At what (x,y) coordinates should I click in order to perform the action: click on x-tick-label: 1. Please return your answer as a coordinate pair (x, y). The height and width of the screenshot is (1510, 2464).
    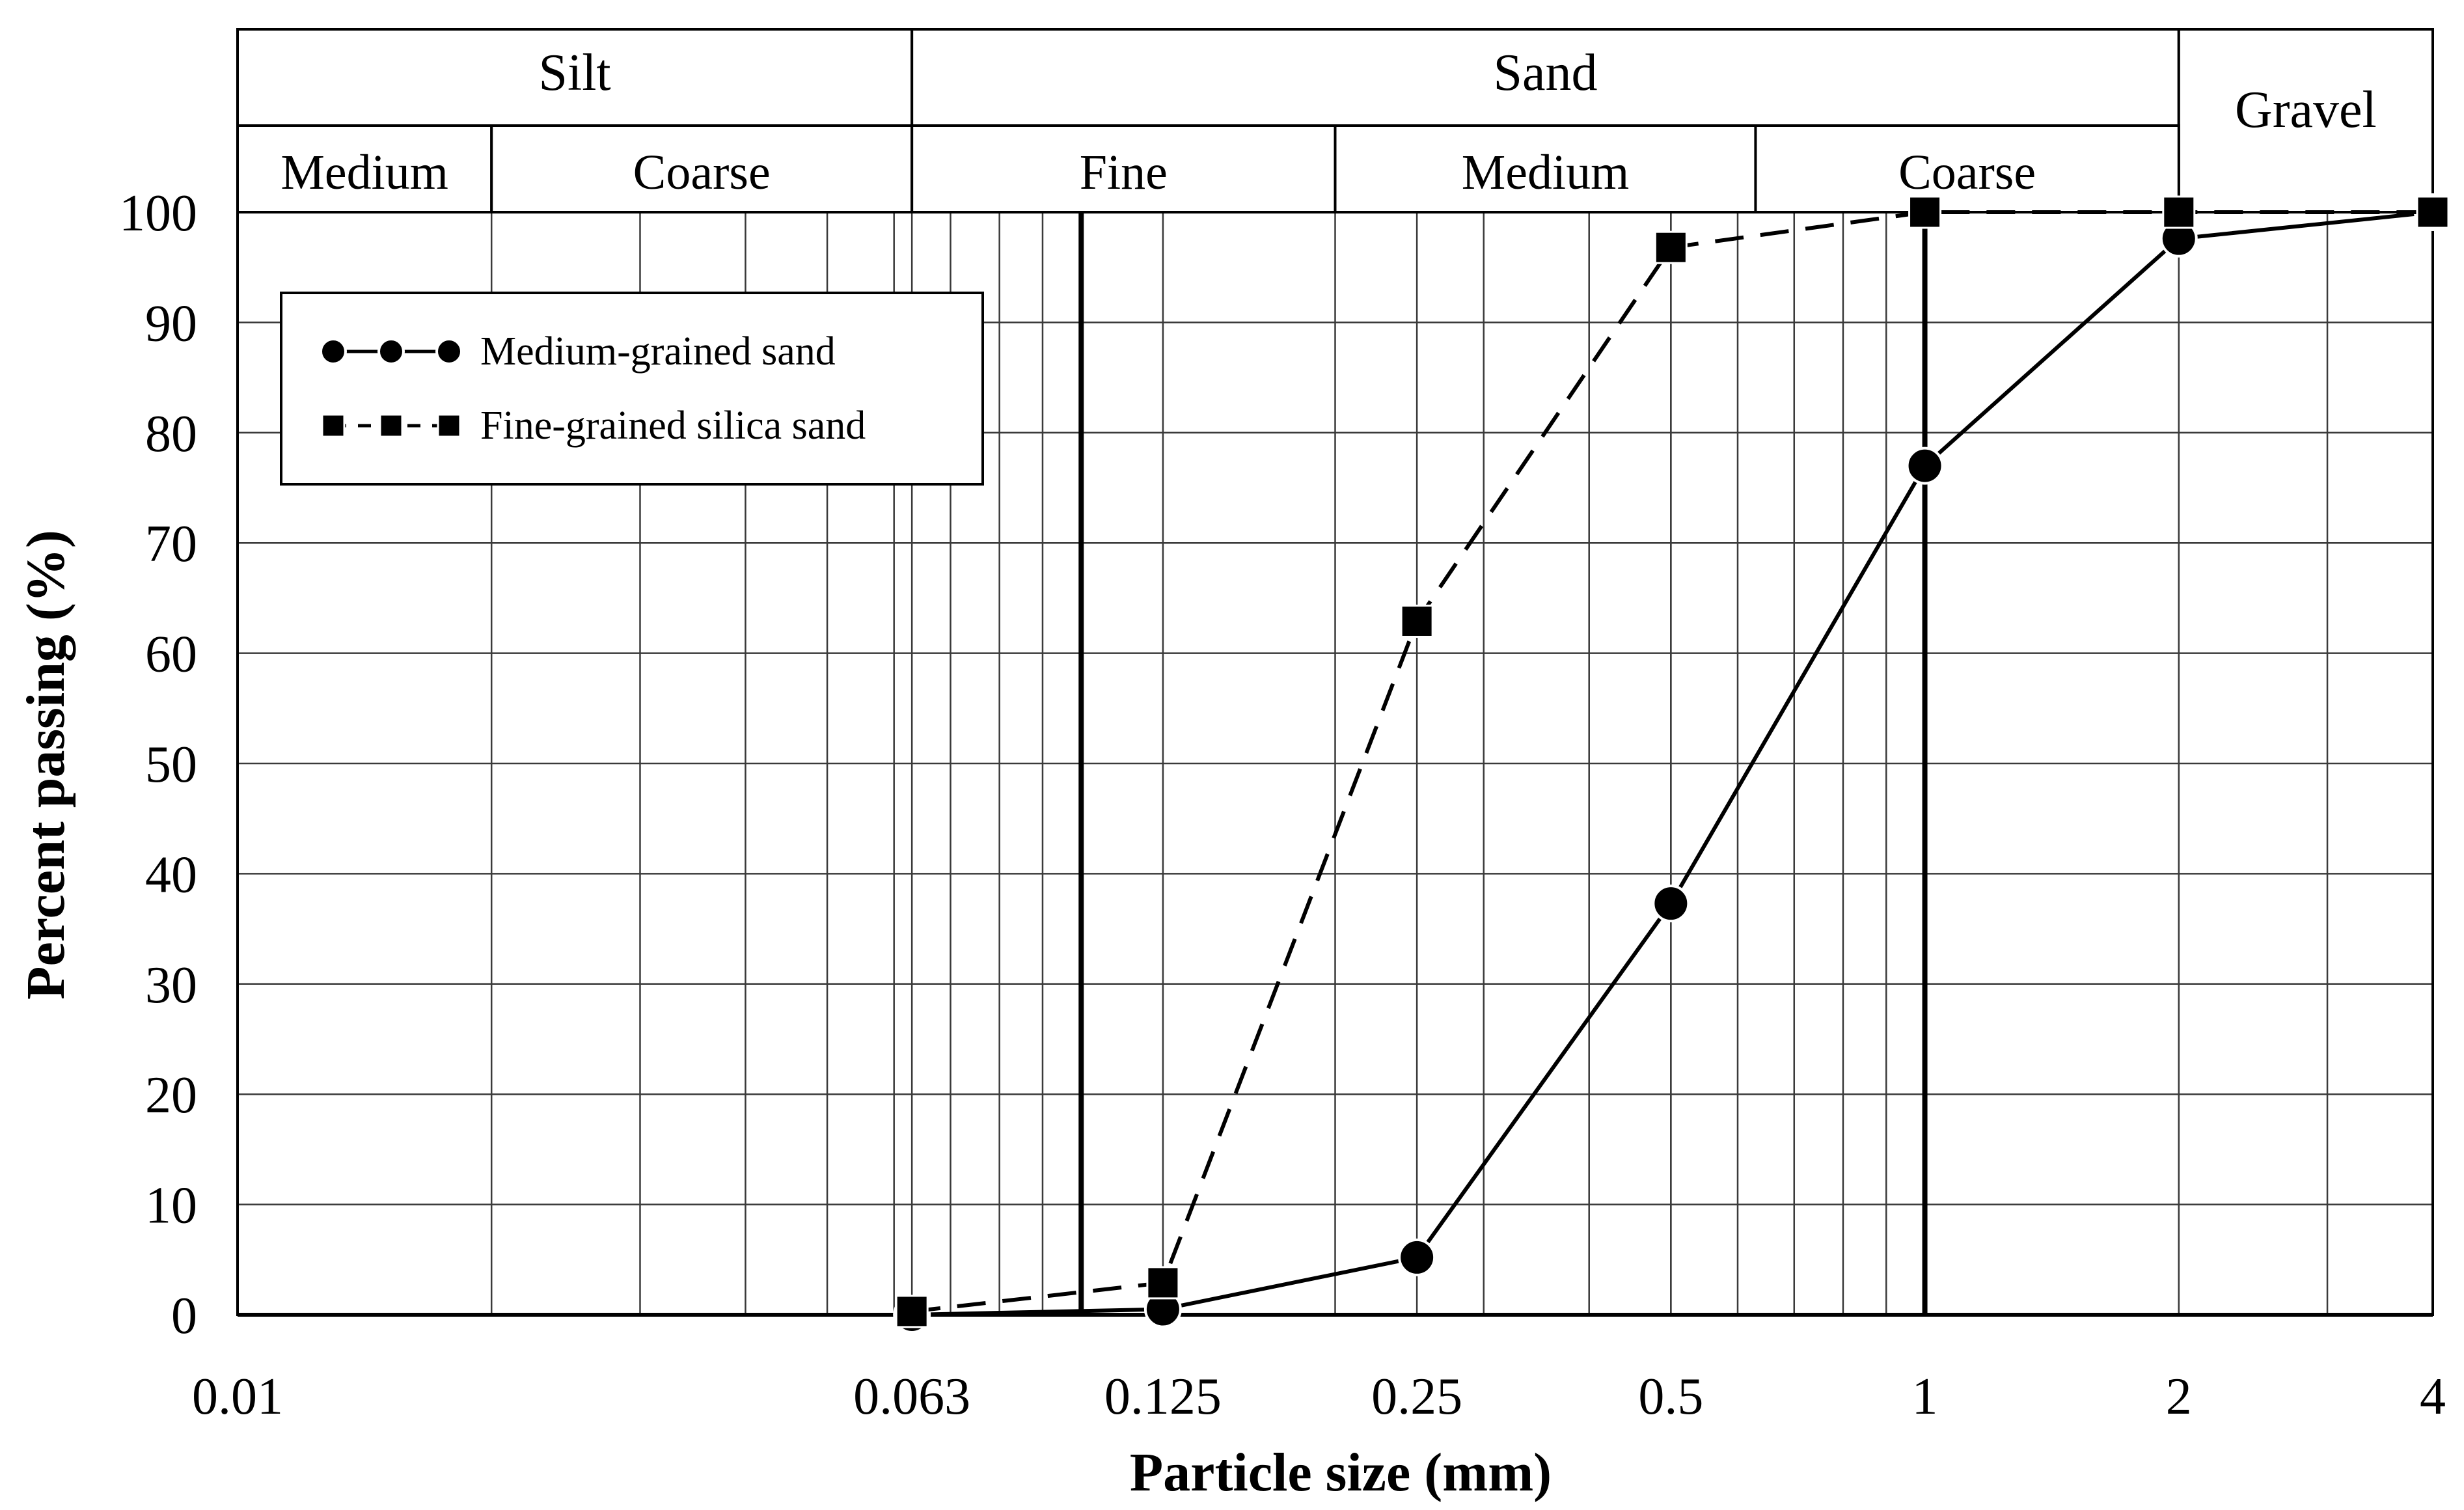
    Looking at the image, I should click on (1925, 1397).